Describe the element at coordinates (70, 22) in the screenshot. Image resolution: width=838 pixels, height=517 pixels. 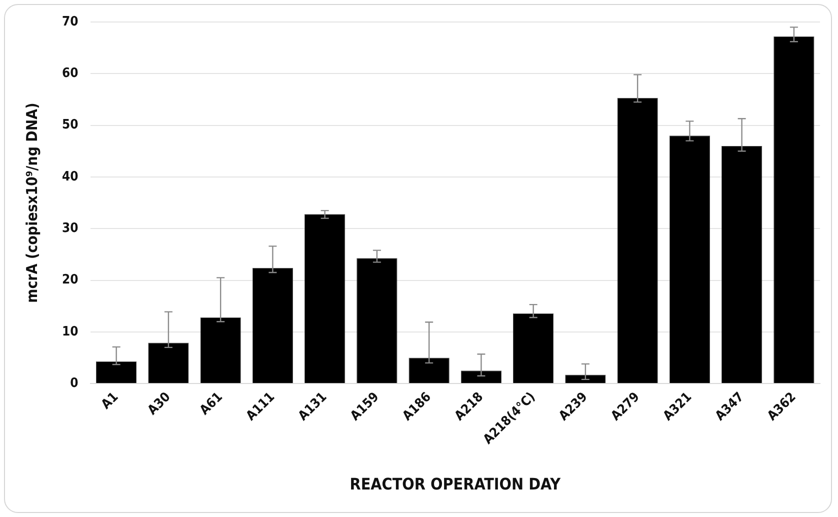
I see `y-tick-label: 70` at that location.